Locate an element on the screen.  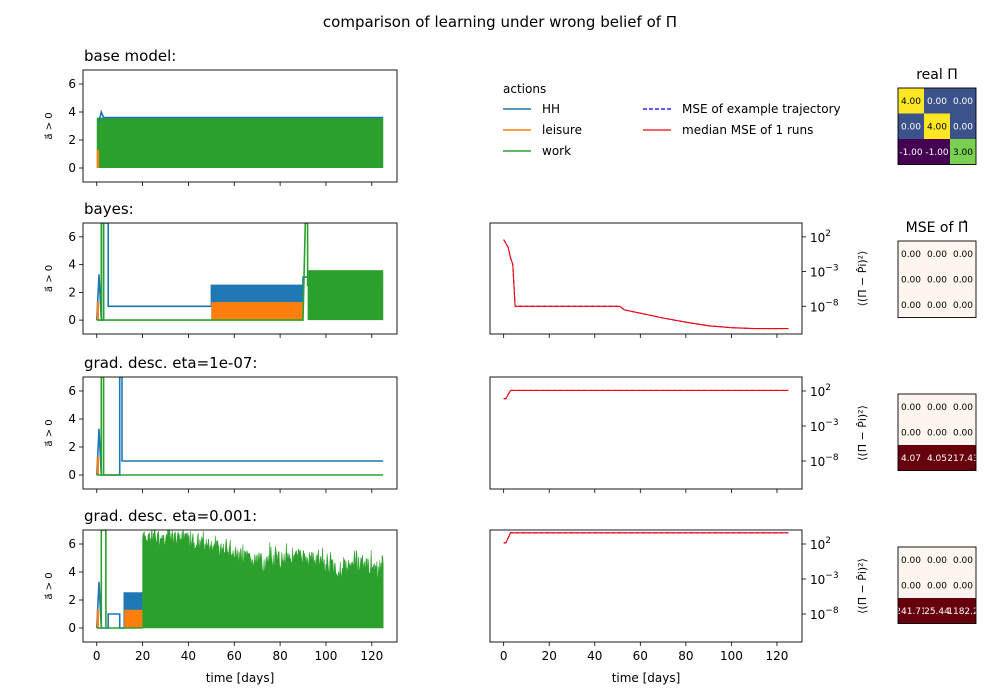
matrix-cell-label: -1.00 is located at coordinates (911, 153).